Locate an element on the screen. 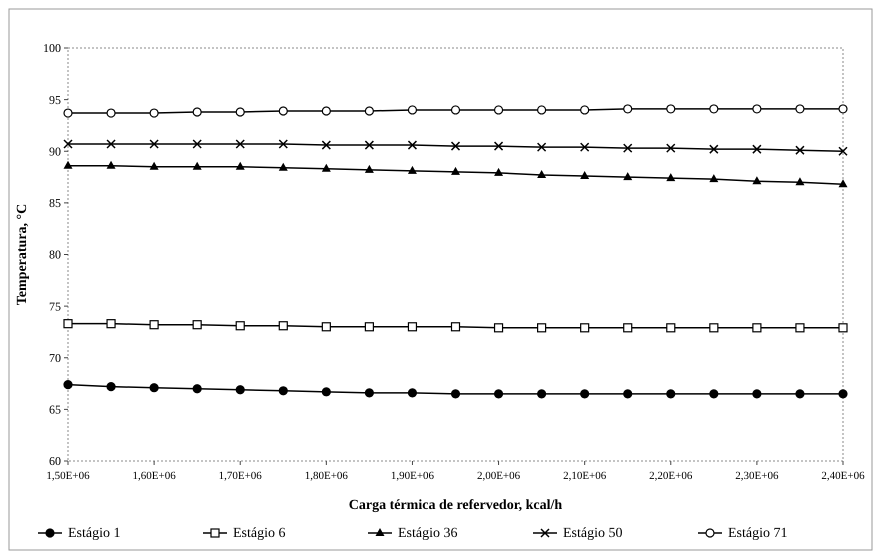 This screenshot has height=559, width=881. legend-label: Estágio 6 is located at coordinates (259, 533).